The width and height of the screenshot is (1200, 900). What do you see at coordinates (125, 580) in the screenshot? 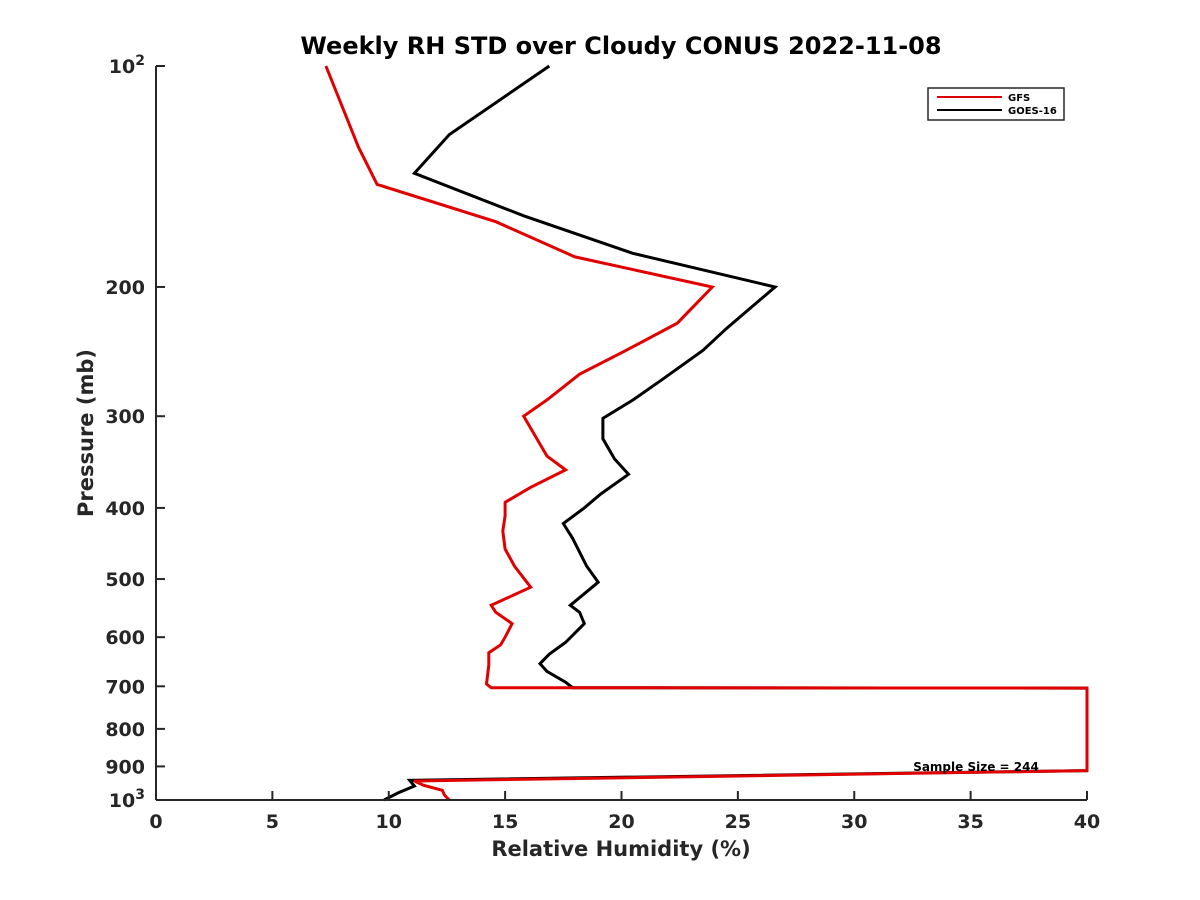
I see `y-tick-label: 500` at bounding box center [125, 580].